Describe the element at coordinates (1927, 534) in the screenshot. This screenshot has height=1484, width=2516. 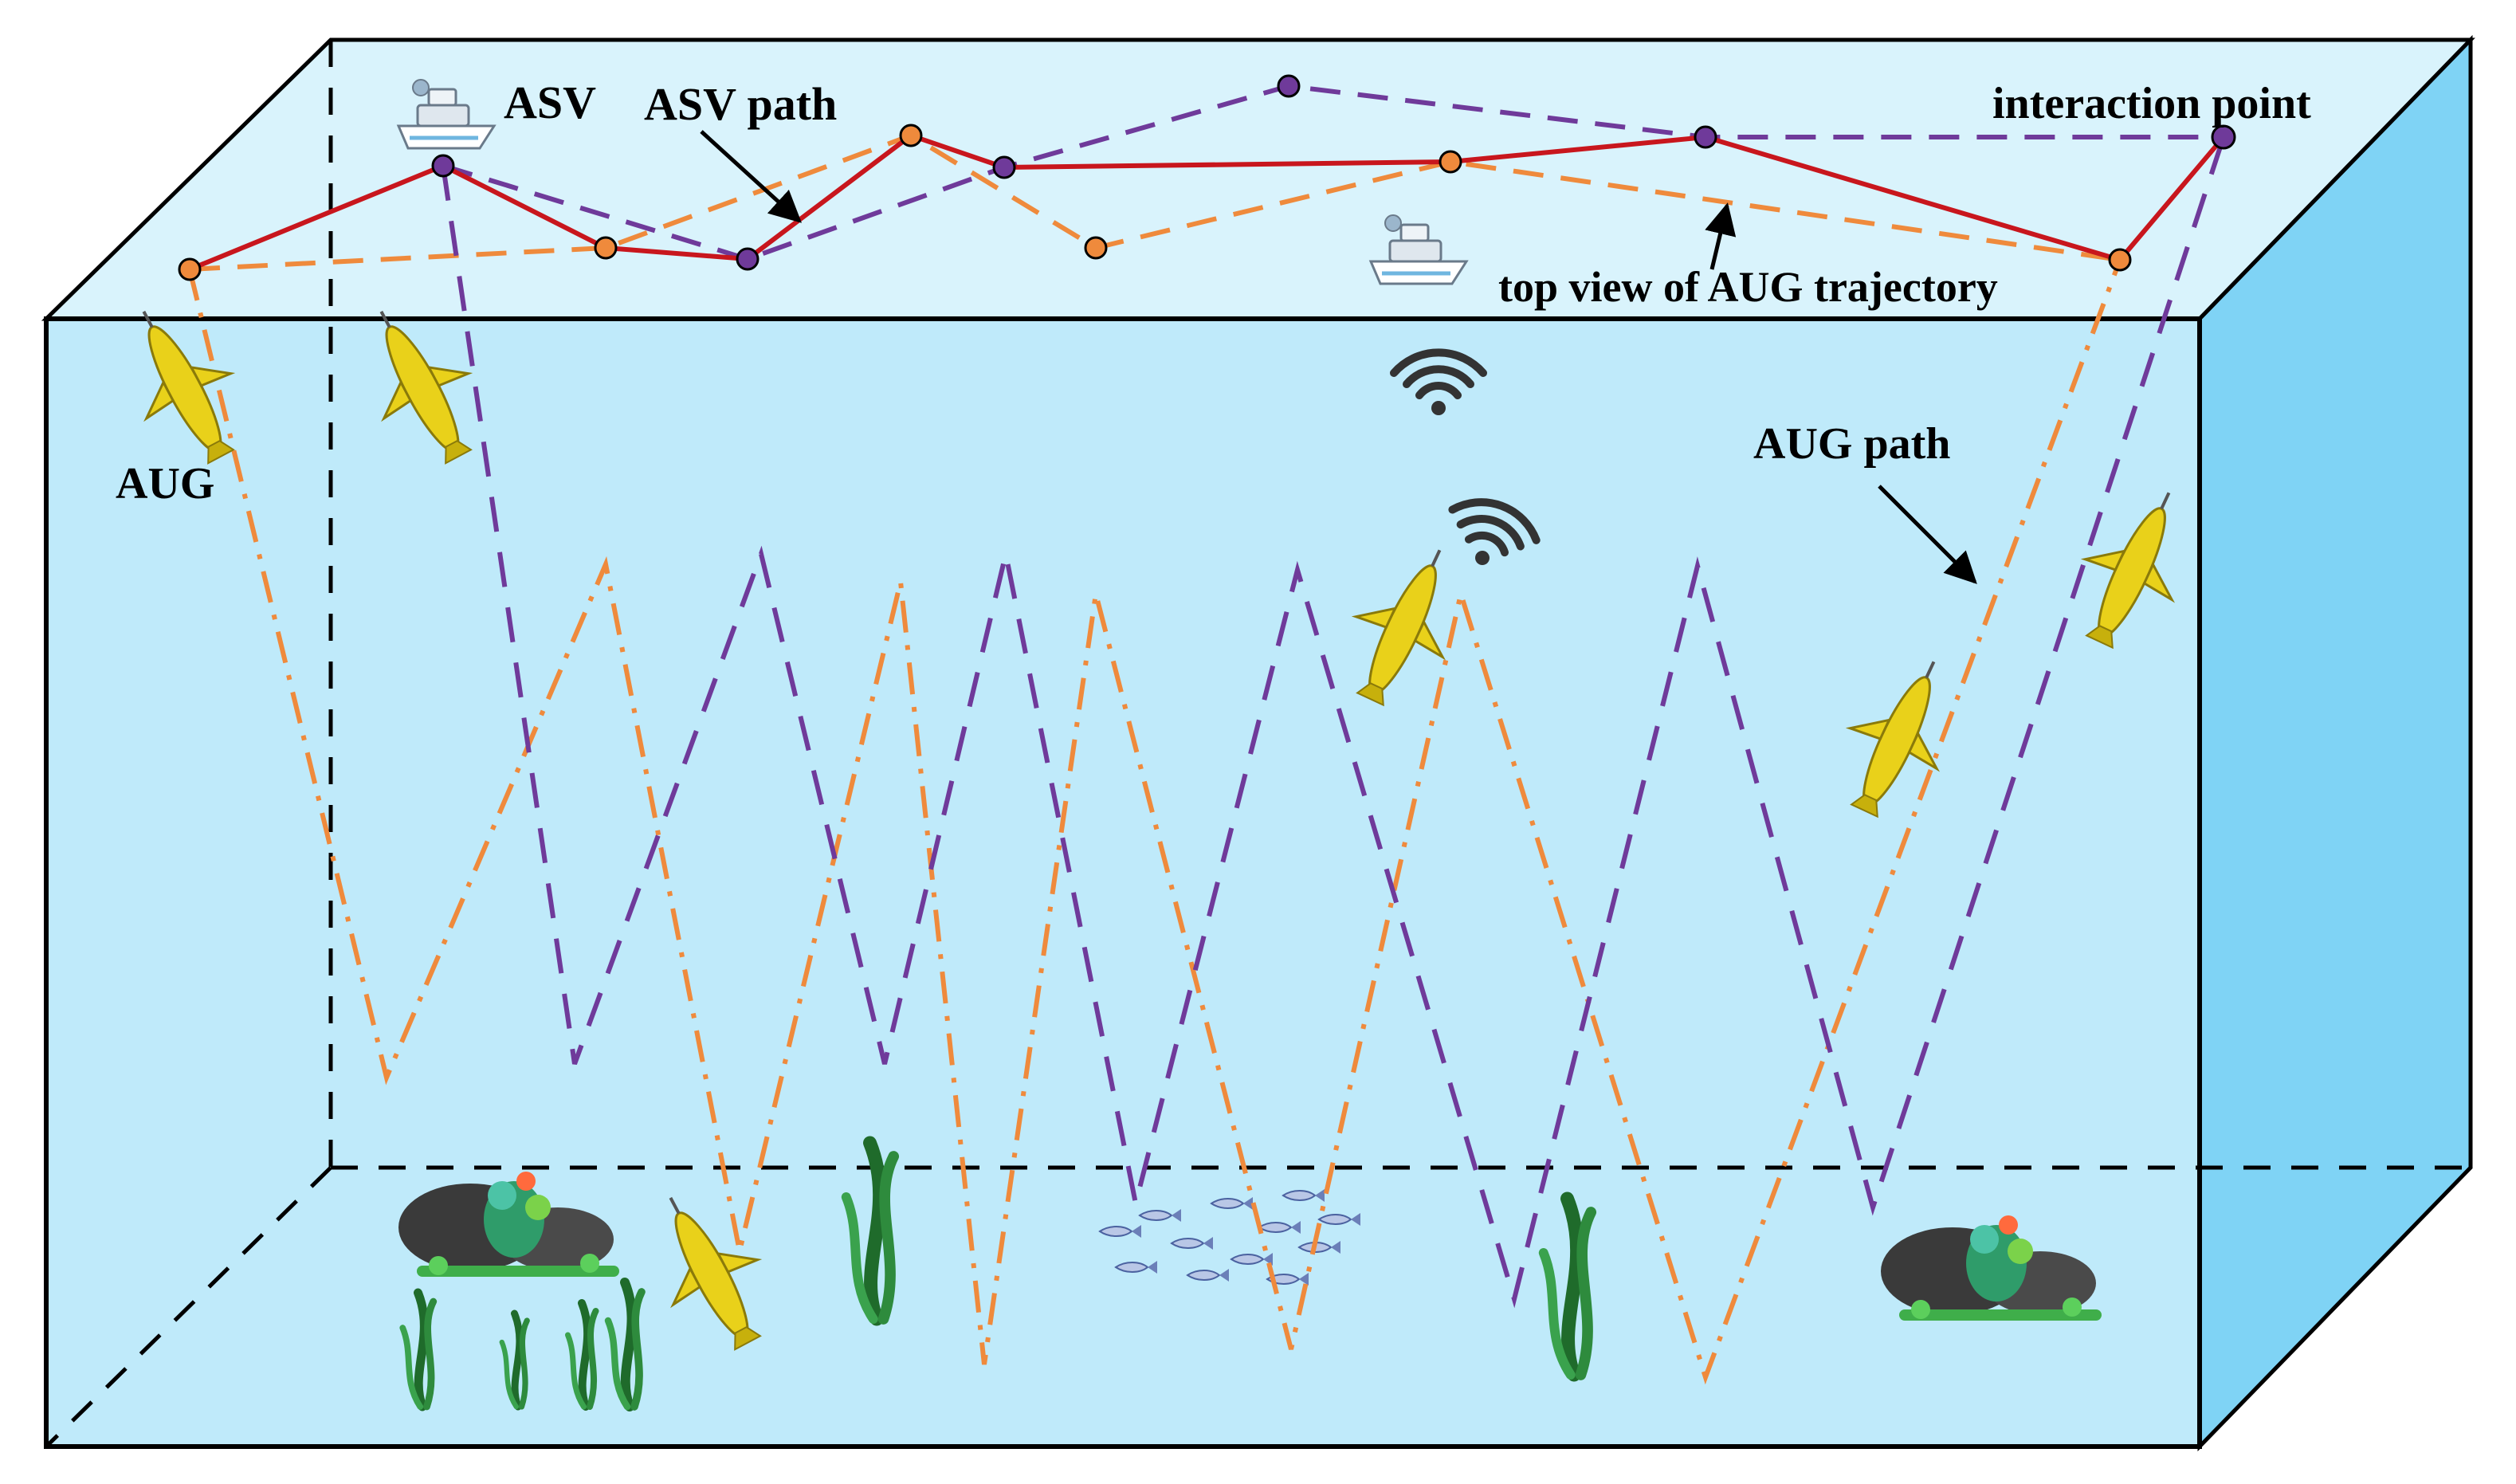
I see `aug-path-arrow` at that location.